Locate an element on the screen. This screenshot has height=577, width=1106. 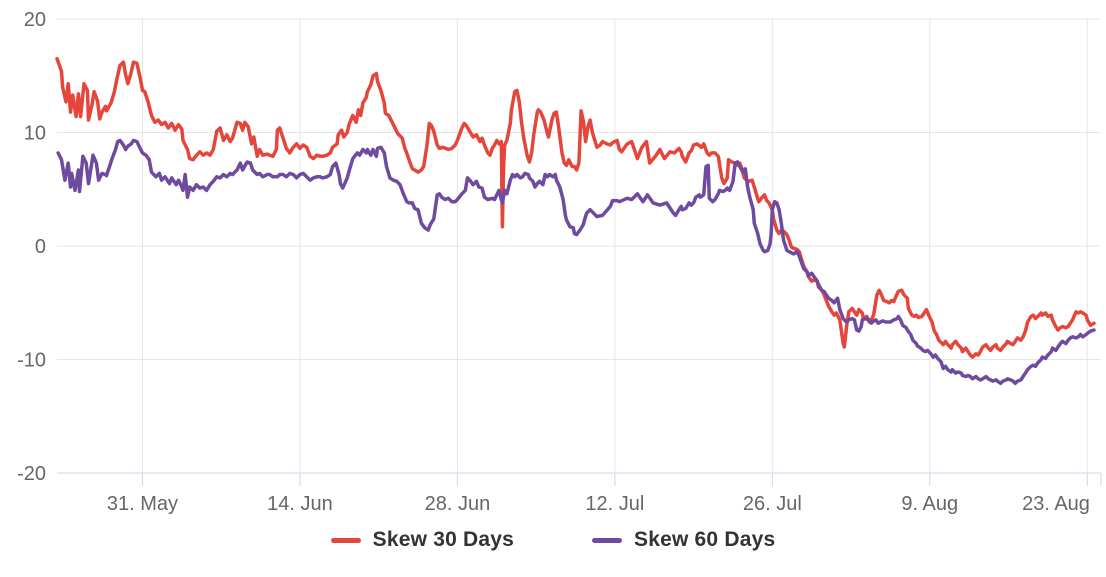
y-axis-tick-label: -10 is located at coordinates (31, 361).